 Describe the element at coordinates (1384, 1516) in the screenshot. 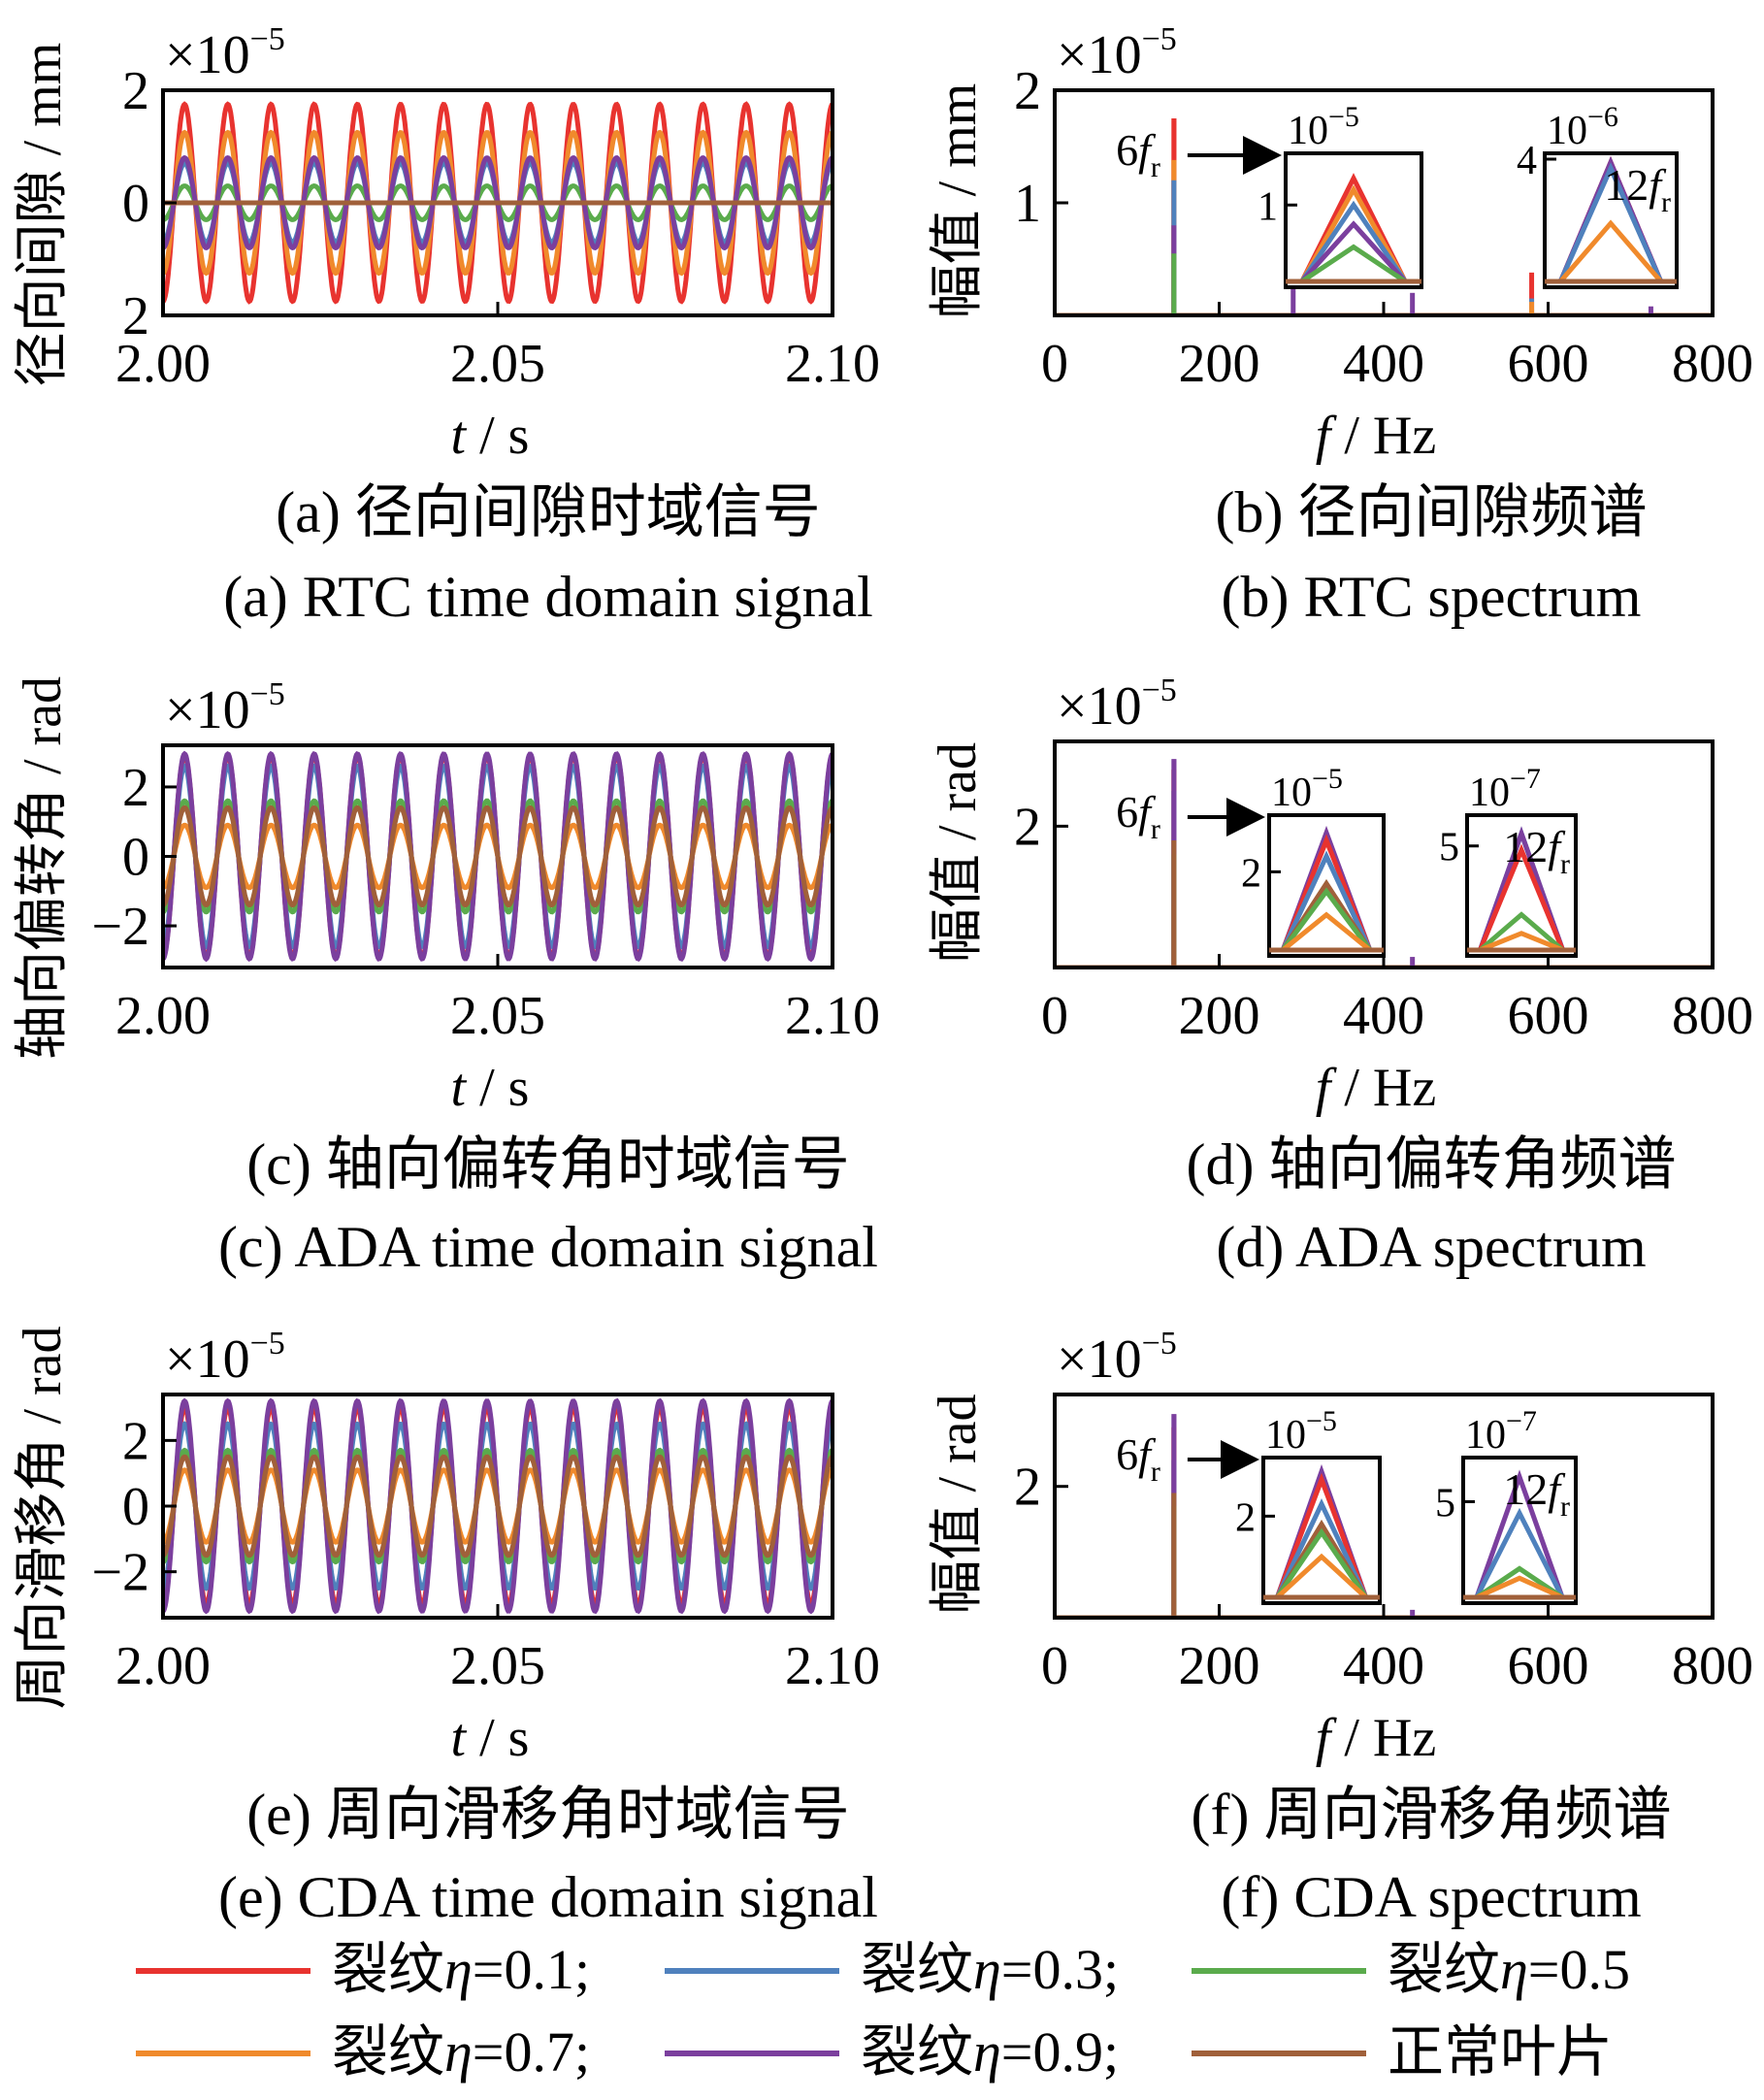

I see `plot-area-f` at that location.